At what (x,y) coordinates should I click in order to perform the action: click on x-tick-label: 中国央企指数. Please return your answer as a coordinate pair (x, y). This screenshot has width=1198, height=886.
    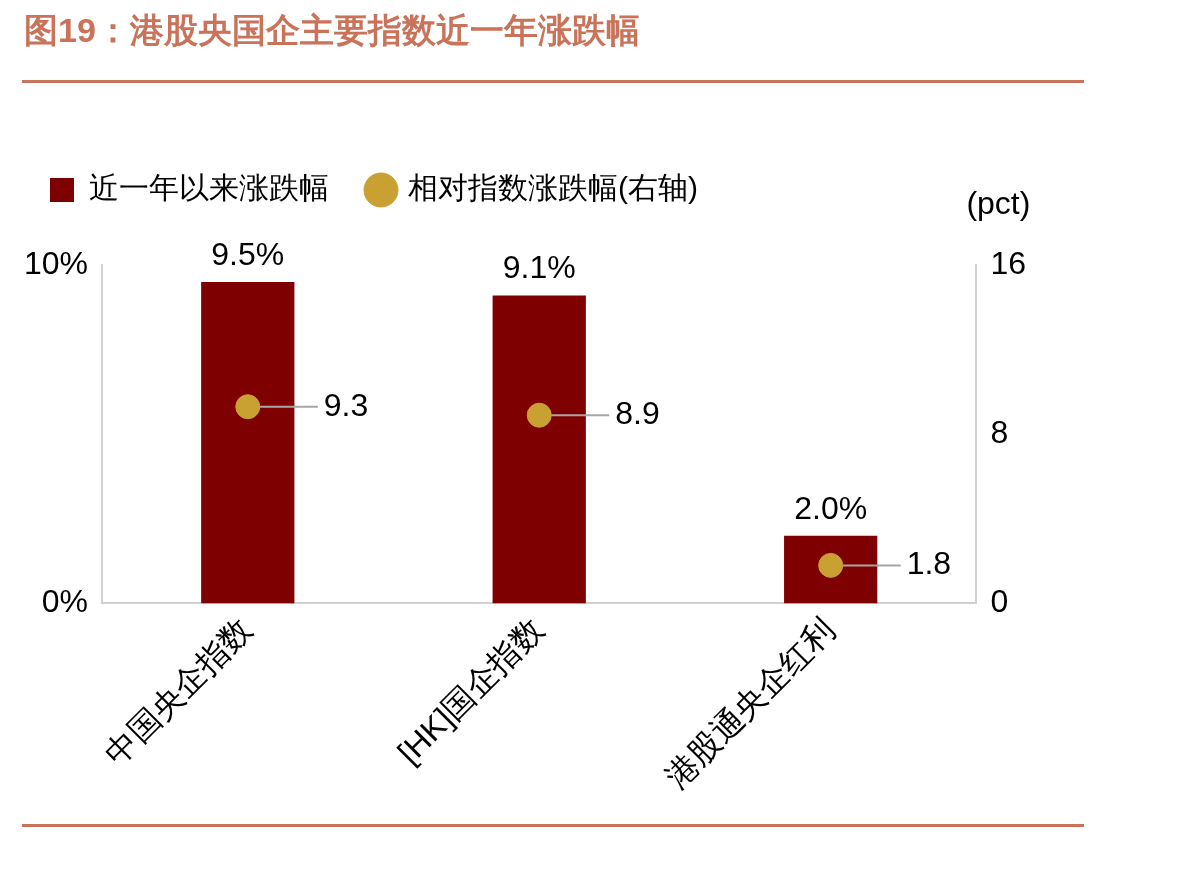
    Looking at the image, I should click on (178, 691).